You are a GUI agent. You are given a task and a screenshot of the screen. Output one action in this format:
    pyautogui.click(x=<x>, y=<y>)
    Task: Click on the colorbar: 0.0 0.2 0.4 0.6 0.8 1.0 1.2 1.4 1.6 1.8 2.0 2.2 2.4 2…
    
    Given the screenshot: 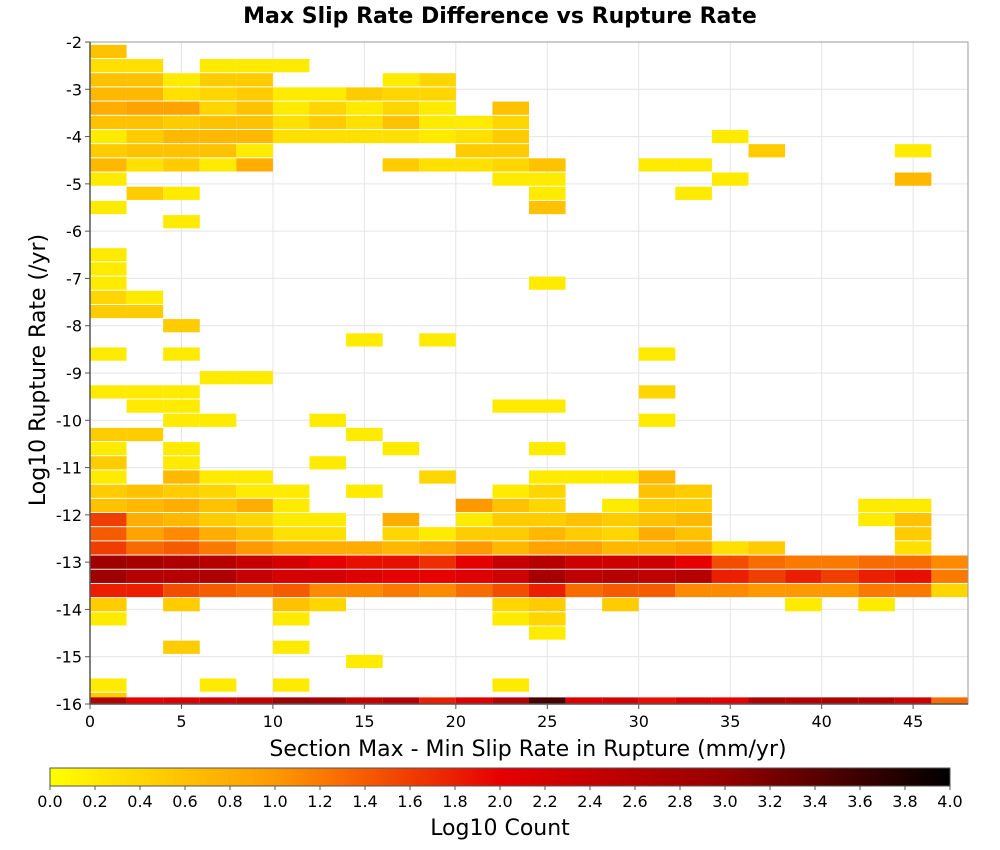 What is the action you would take?
    pyautogui.click(x=500, y=789)
    